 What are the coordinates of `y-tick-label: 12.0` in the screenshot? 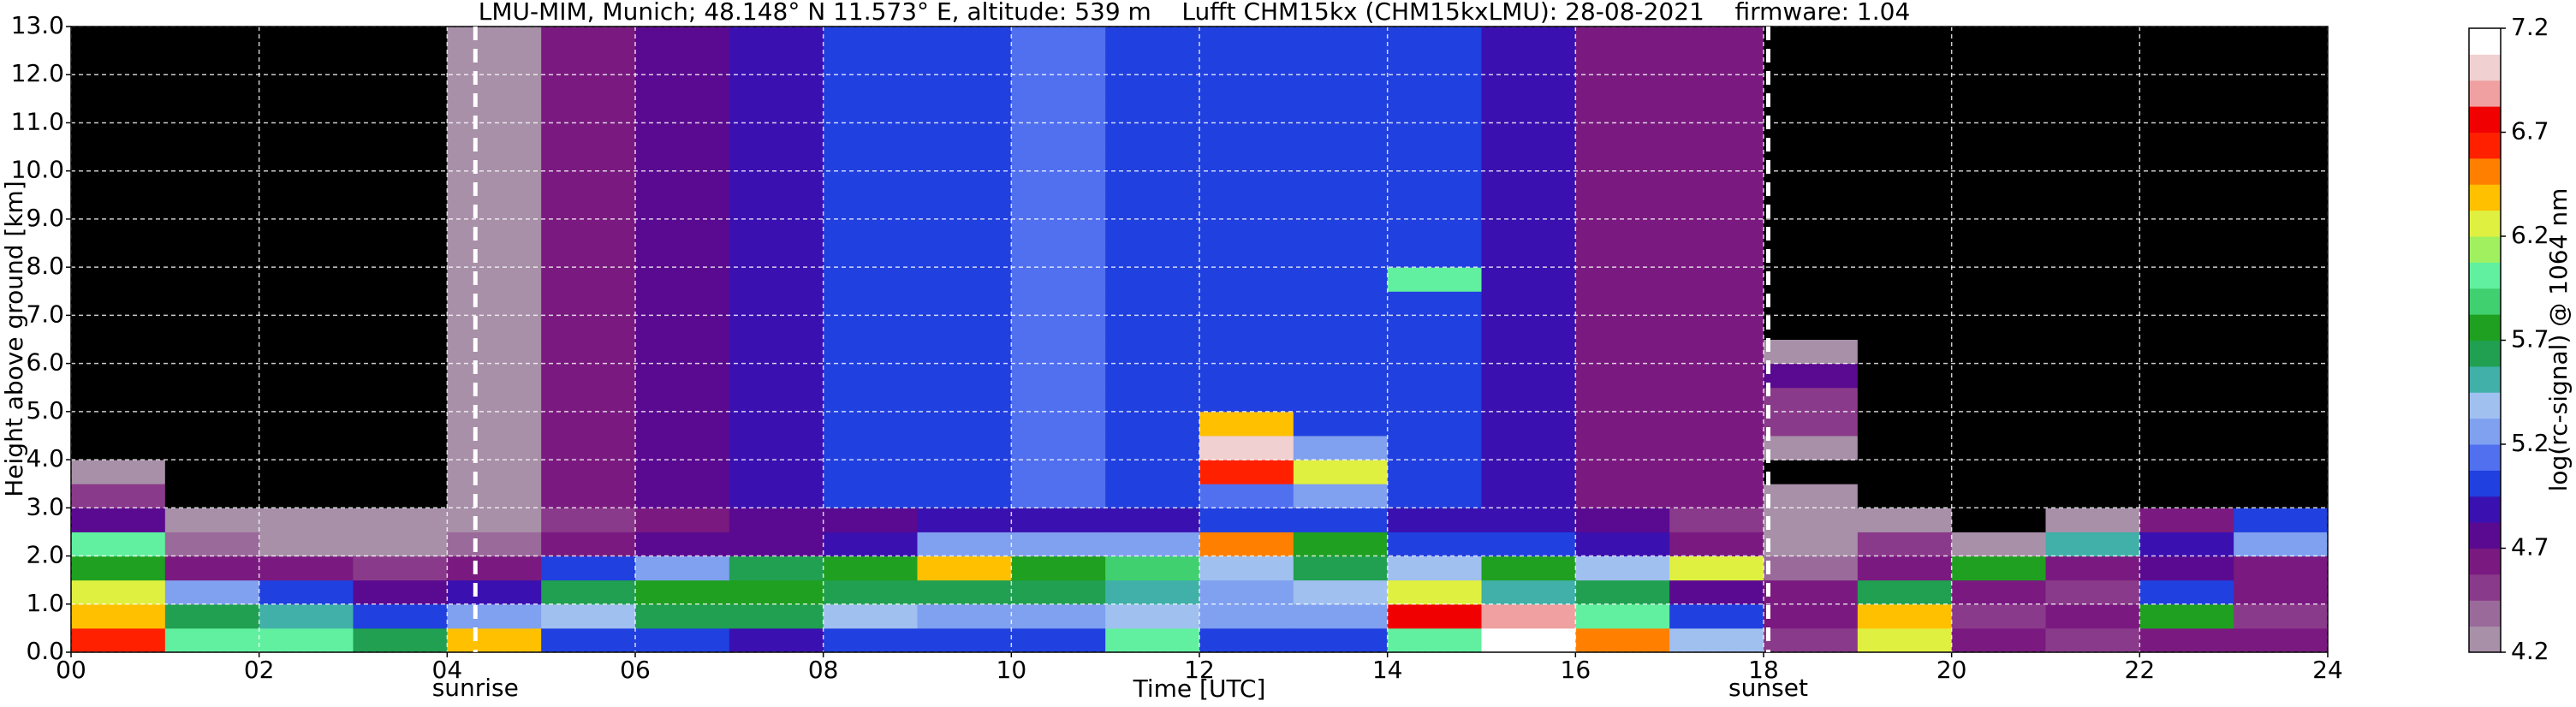 It's located at (37, 73).